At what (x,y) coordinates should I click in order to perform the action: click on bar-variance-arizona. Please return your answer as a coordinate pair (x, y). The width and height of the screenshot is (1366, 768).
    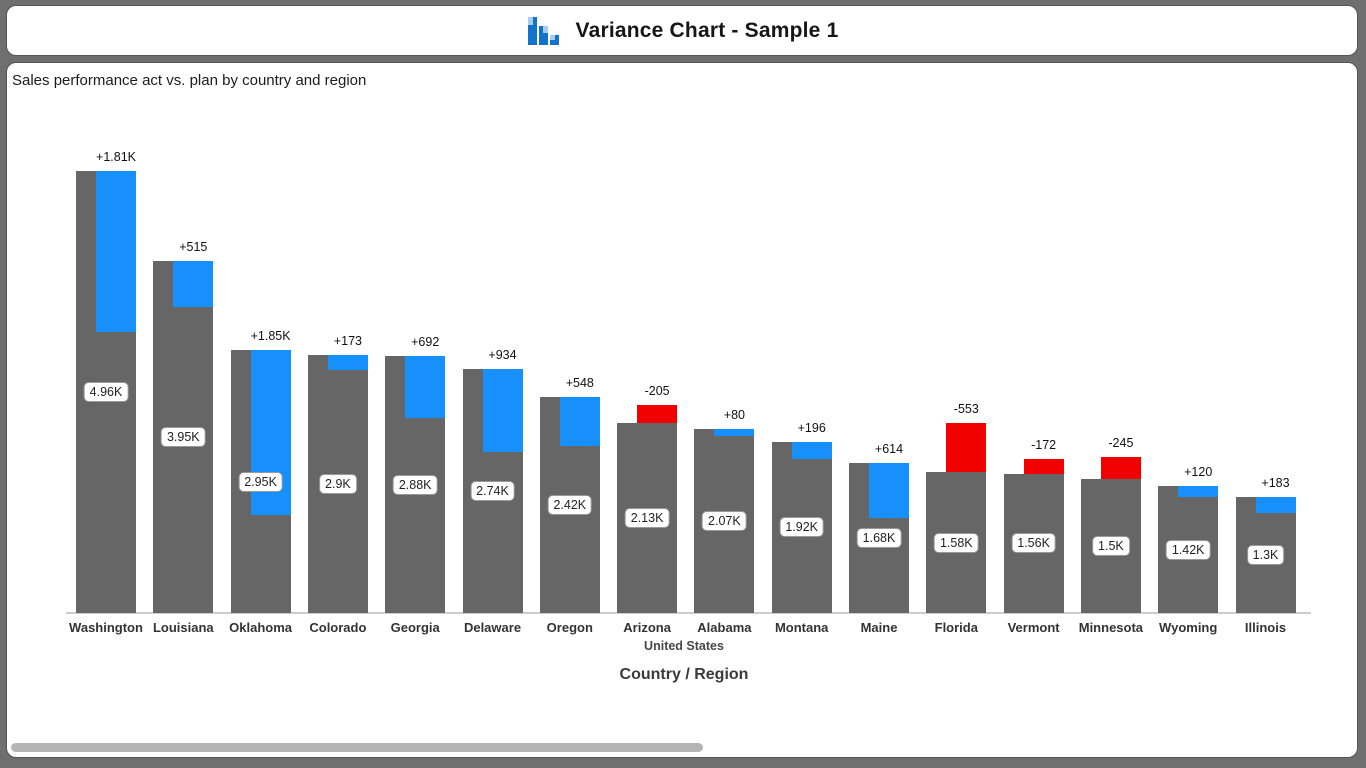
    Looking at the image, I should click on (657, 414).